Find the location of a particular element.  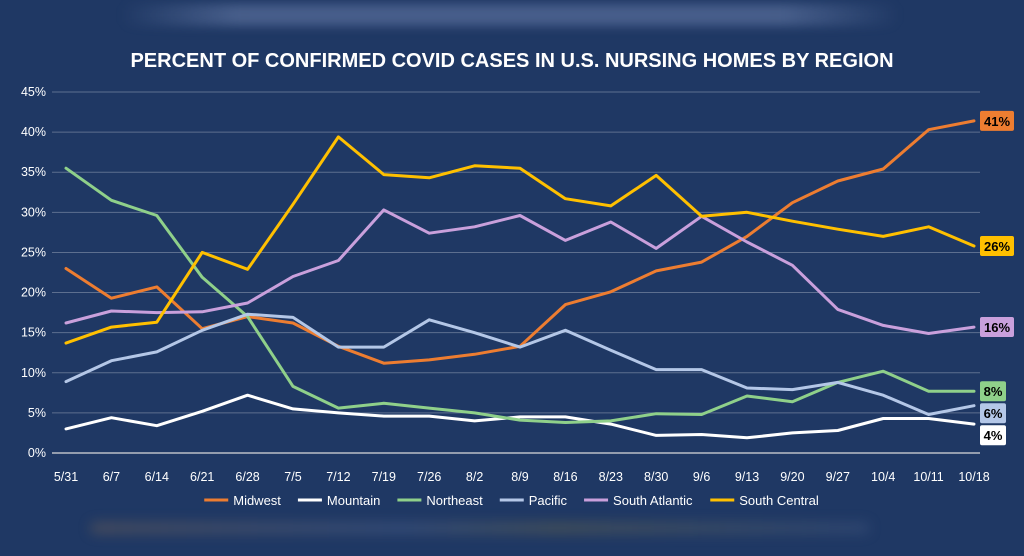

x-tick-label: 6/28 is located at coordinates (247, 477).